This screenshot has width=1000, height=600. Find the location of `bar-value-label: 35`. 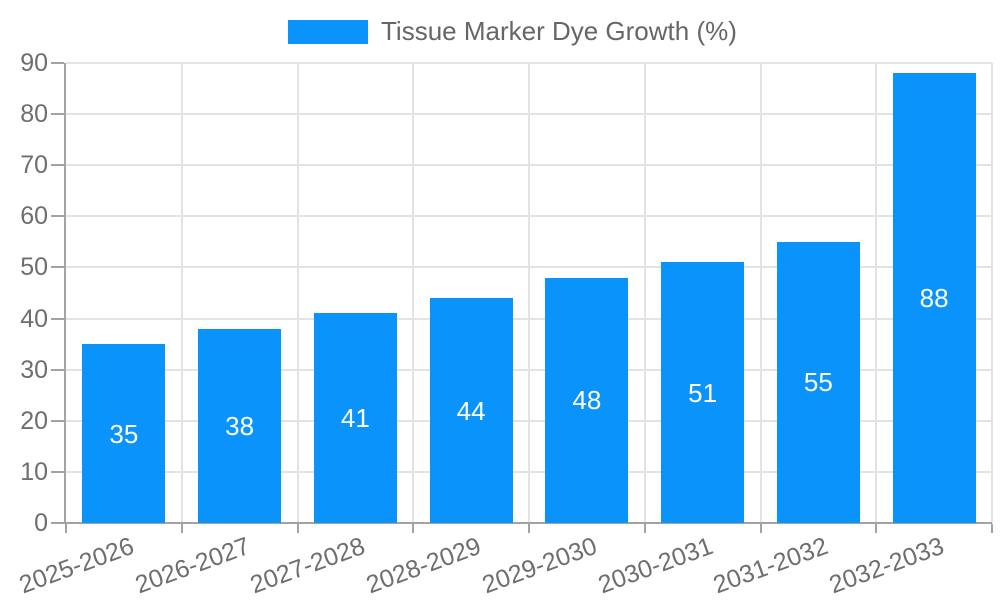

bar-value-label: 35 is located at coordinates (124, 433).